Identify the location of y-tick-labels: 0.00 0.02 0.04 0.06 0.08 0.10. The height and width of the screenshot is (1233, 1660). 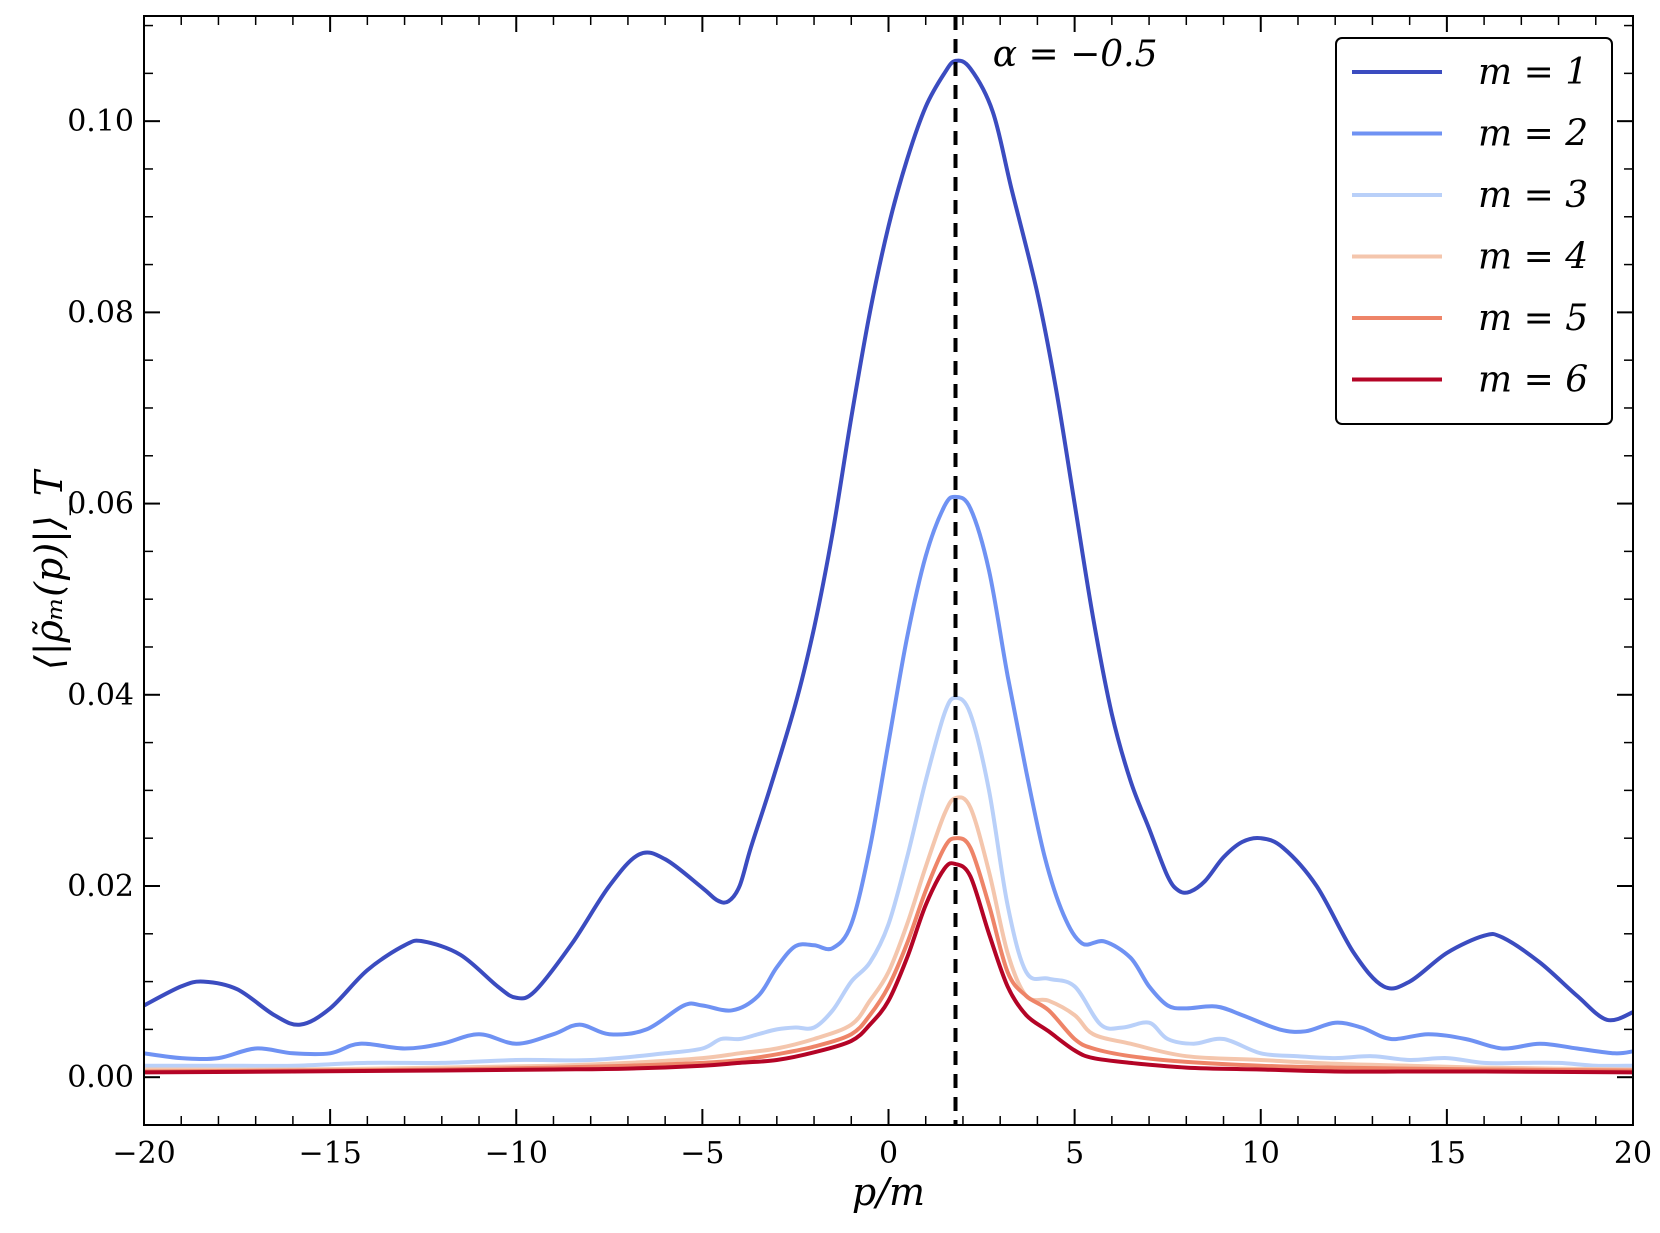
(100, 599).